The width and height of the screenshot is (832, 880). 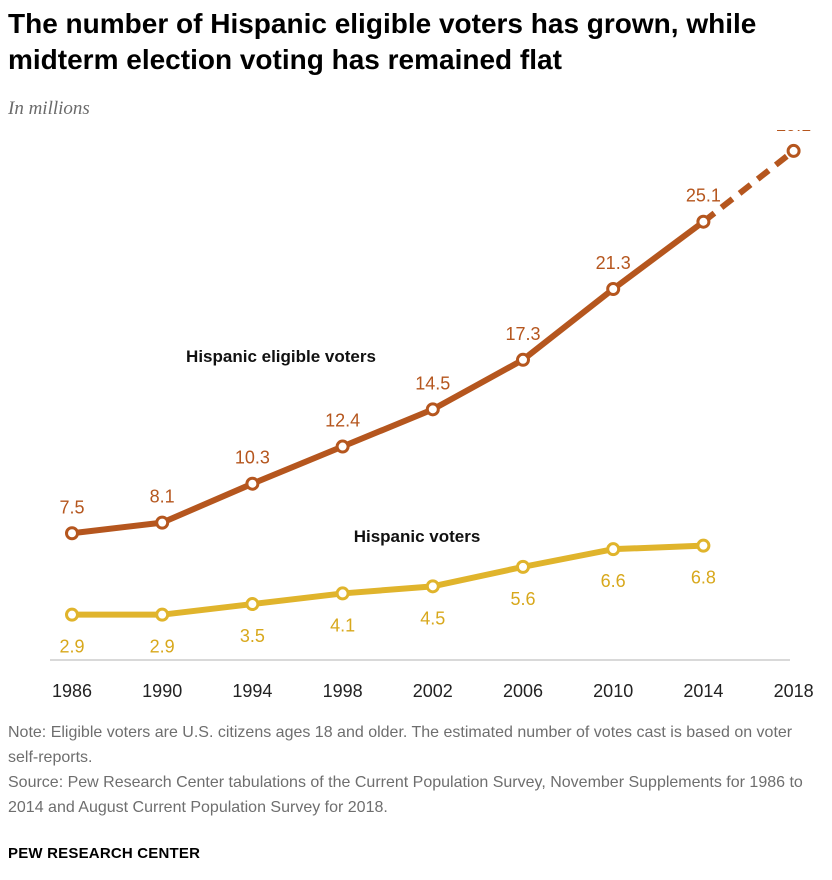 What do you see at coordinates (793, 132) in the screenshot?
I see `data-label-0-2018: 29.1` at bounding box center [793, 132].